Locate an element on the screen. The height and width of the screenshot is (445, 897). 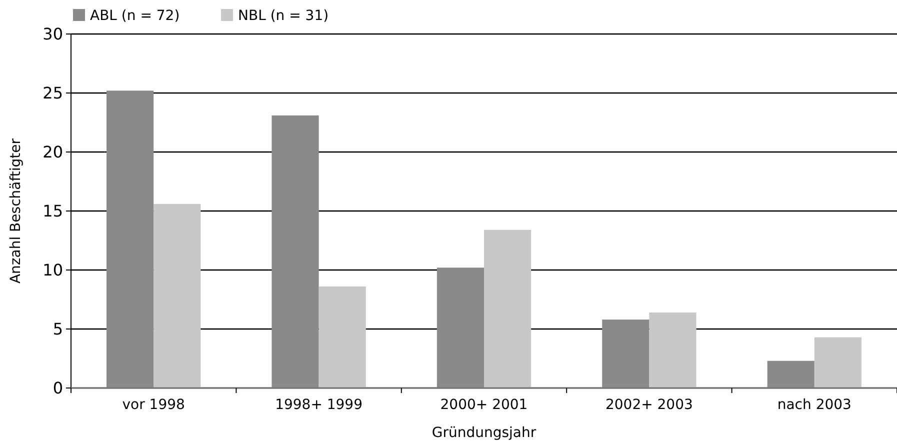
y-tick-label: 30 is located at coordinates (52, 34).